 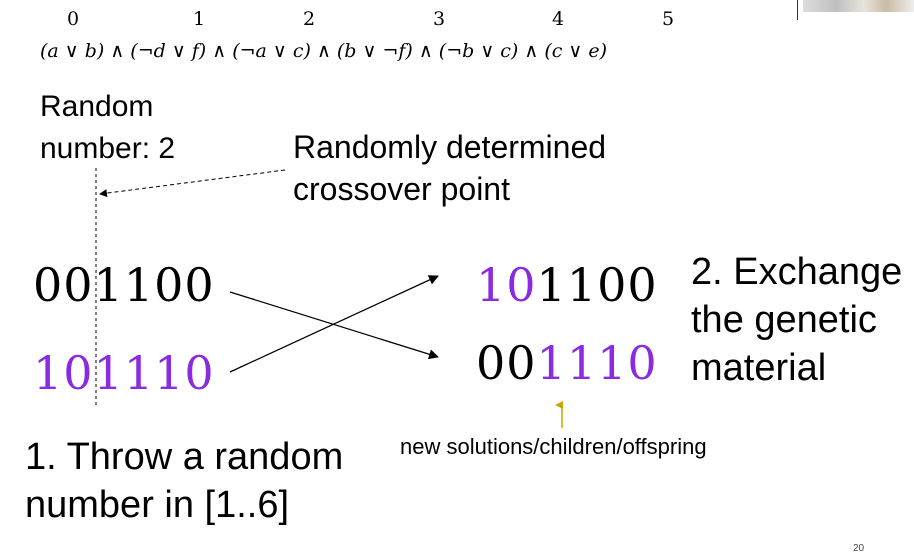 I want to click on parent-1-left: 00, so click(x=63, y=285).